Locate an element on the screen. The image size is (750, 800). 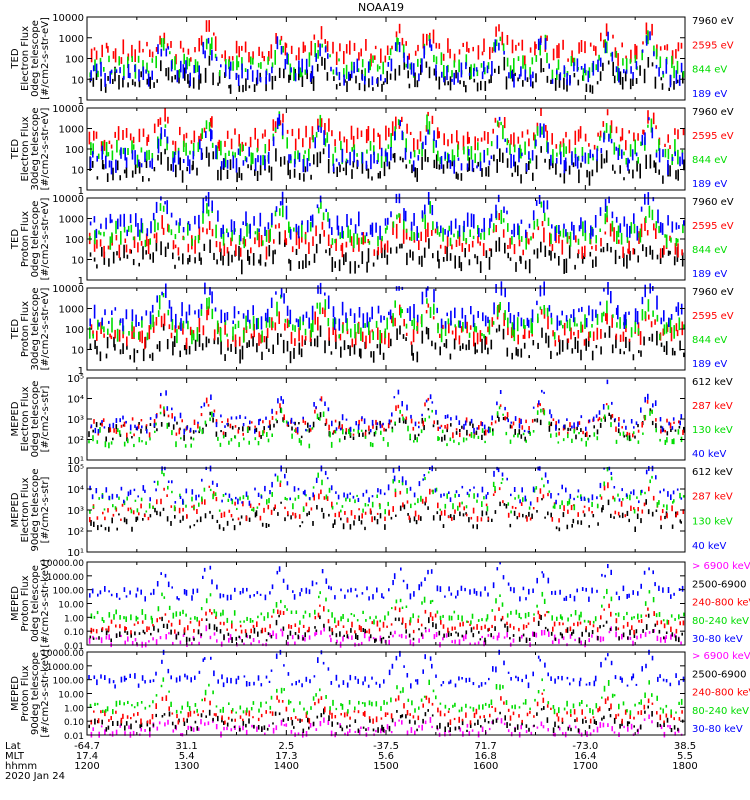
y-axis-label-line: 0deg telescope is located at coordinates (35, 419).